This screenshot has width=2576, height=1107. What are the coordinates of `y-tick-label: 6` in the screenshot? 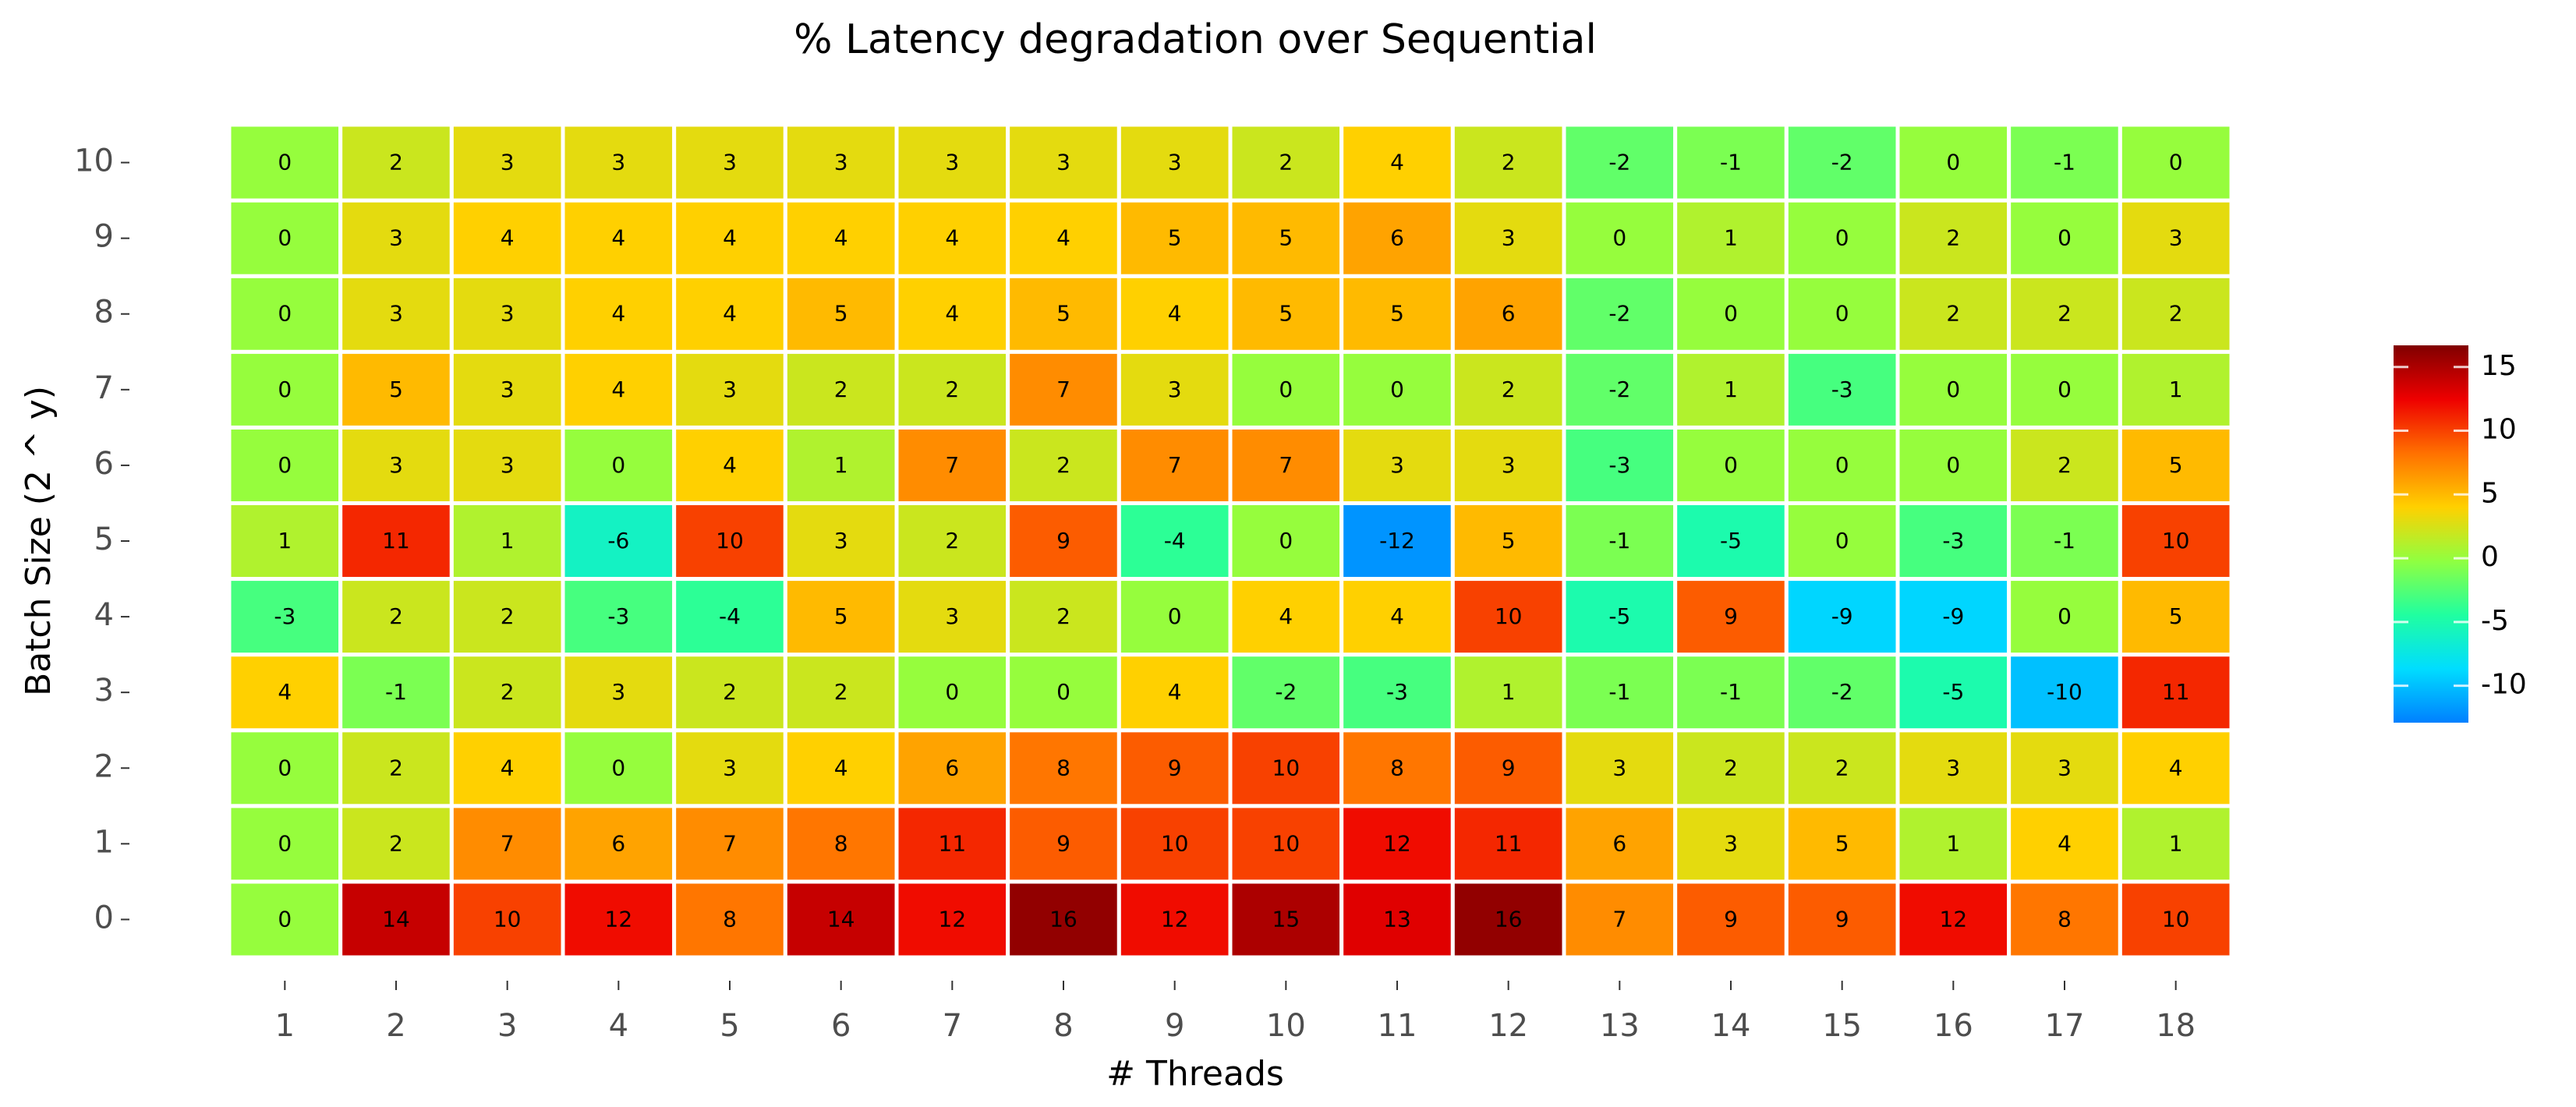 It's located at (104, 464).